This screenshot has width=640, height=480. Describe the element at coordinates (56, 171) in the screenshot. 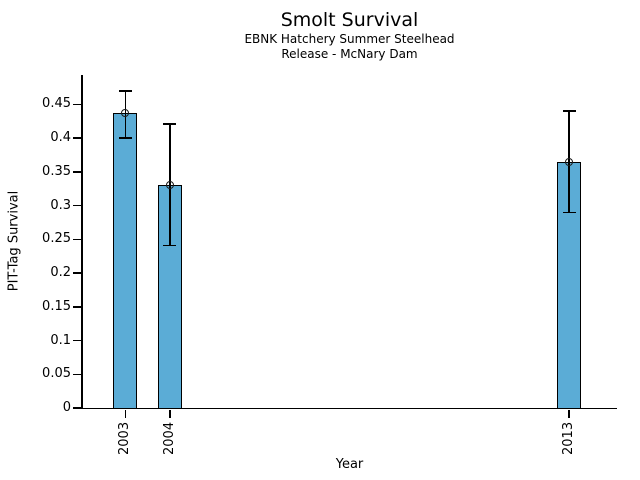

I see `y-tick-label: 0.35` at that location.